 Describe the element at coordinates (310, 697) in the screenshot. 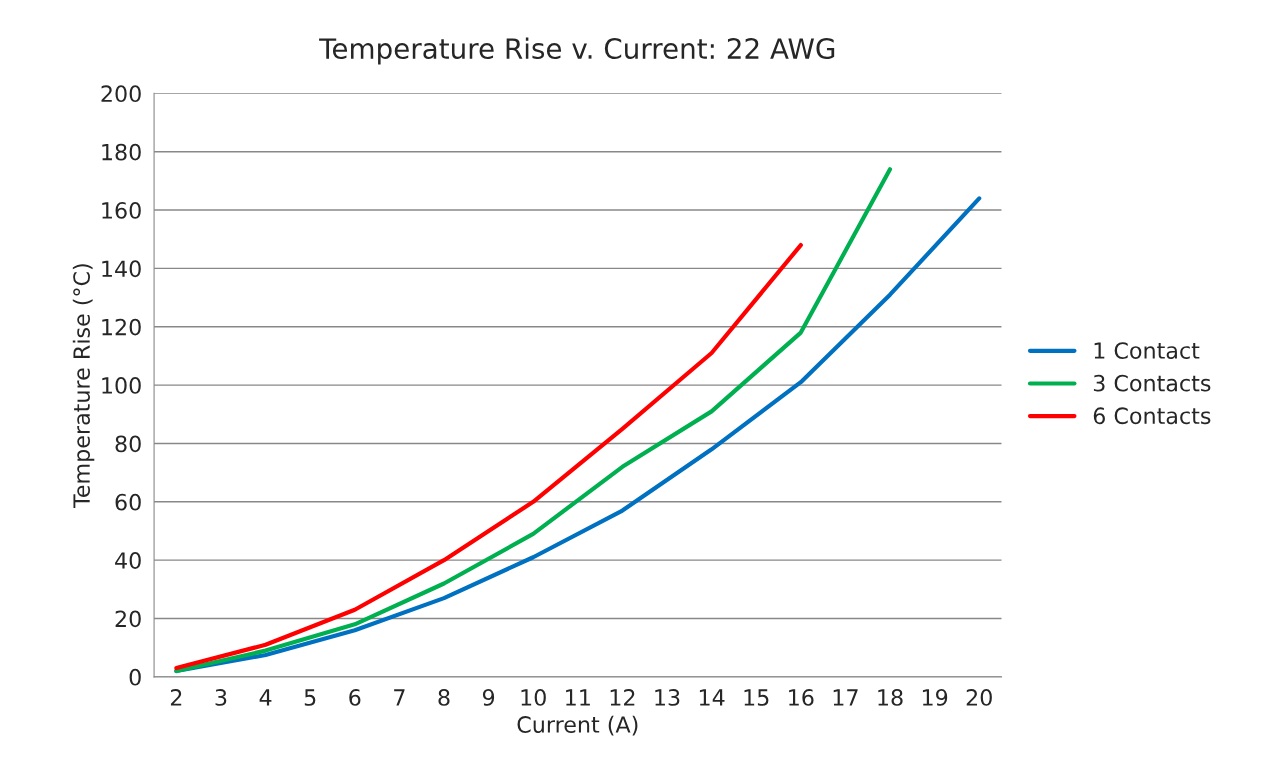

I see `x-tick-label: 5` at that location.